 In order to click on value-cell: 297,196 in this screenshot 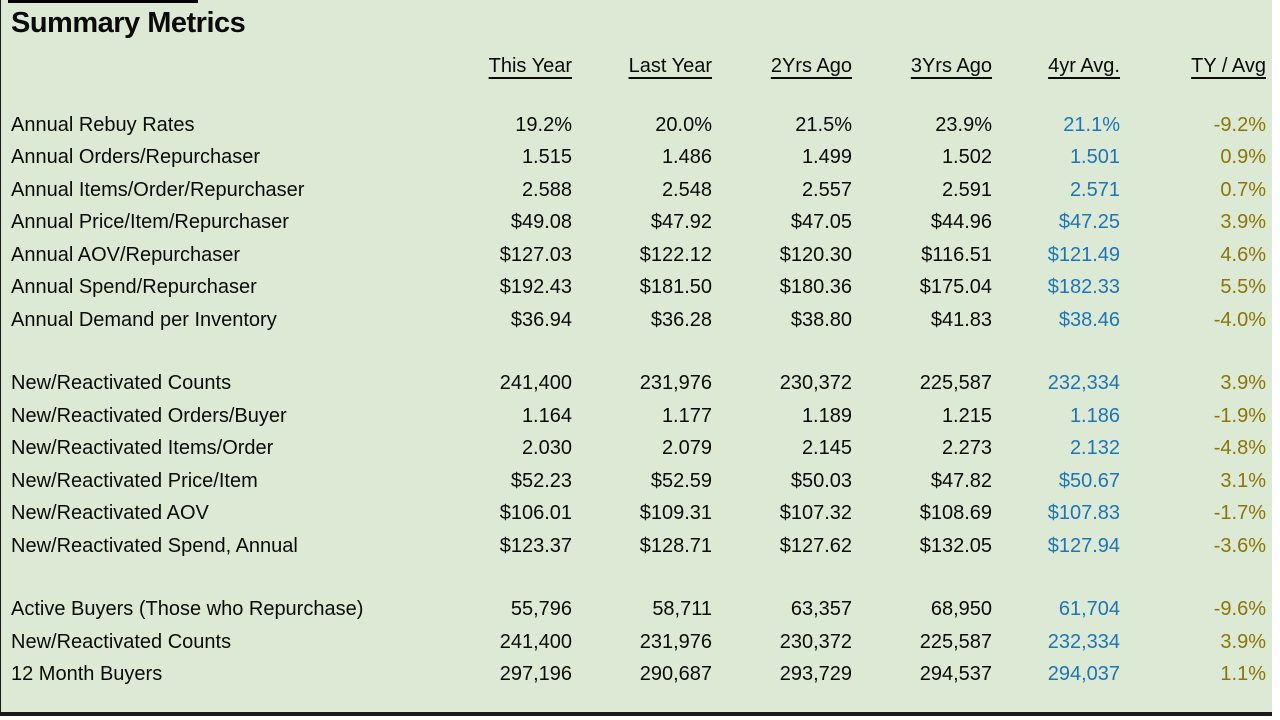, I will do `click(535, 674)`.